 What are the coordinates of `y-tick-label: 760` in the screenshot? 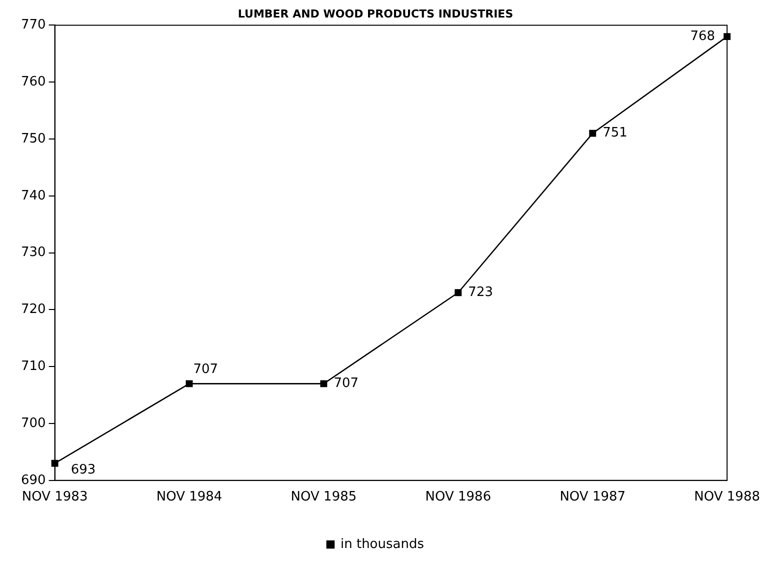 It's located at (33, 82).